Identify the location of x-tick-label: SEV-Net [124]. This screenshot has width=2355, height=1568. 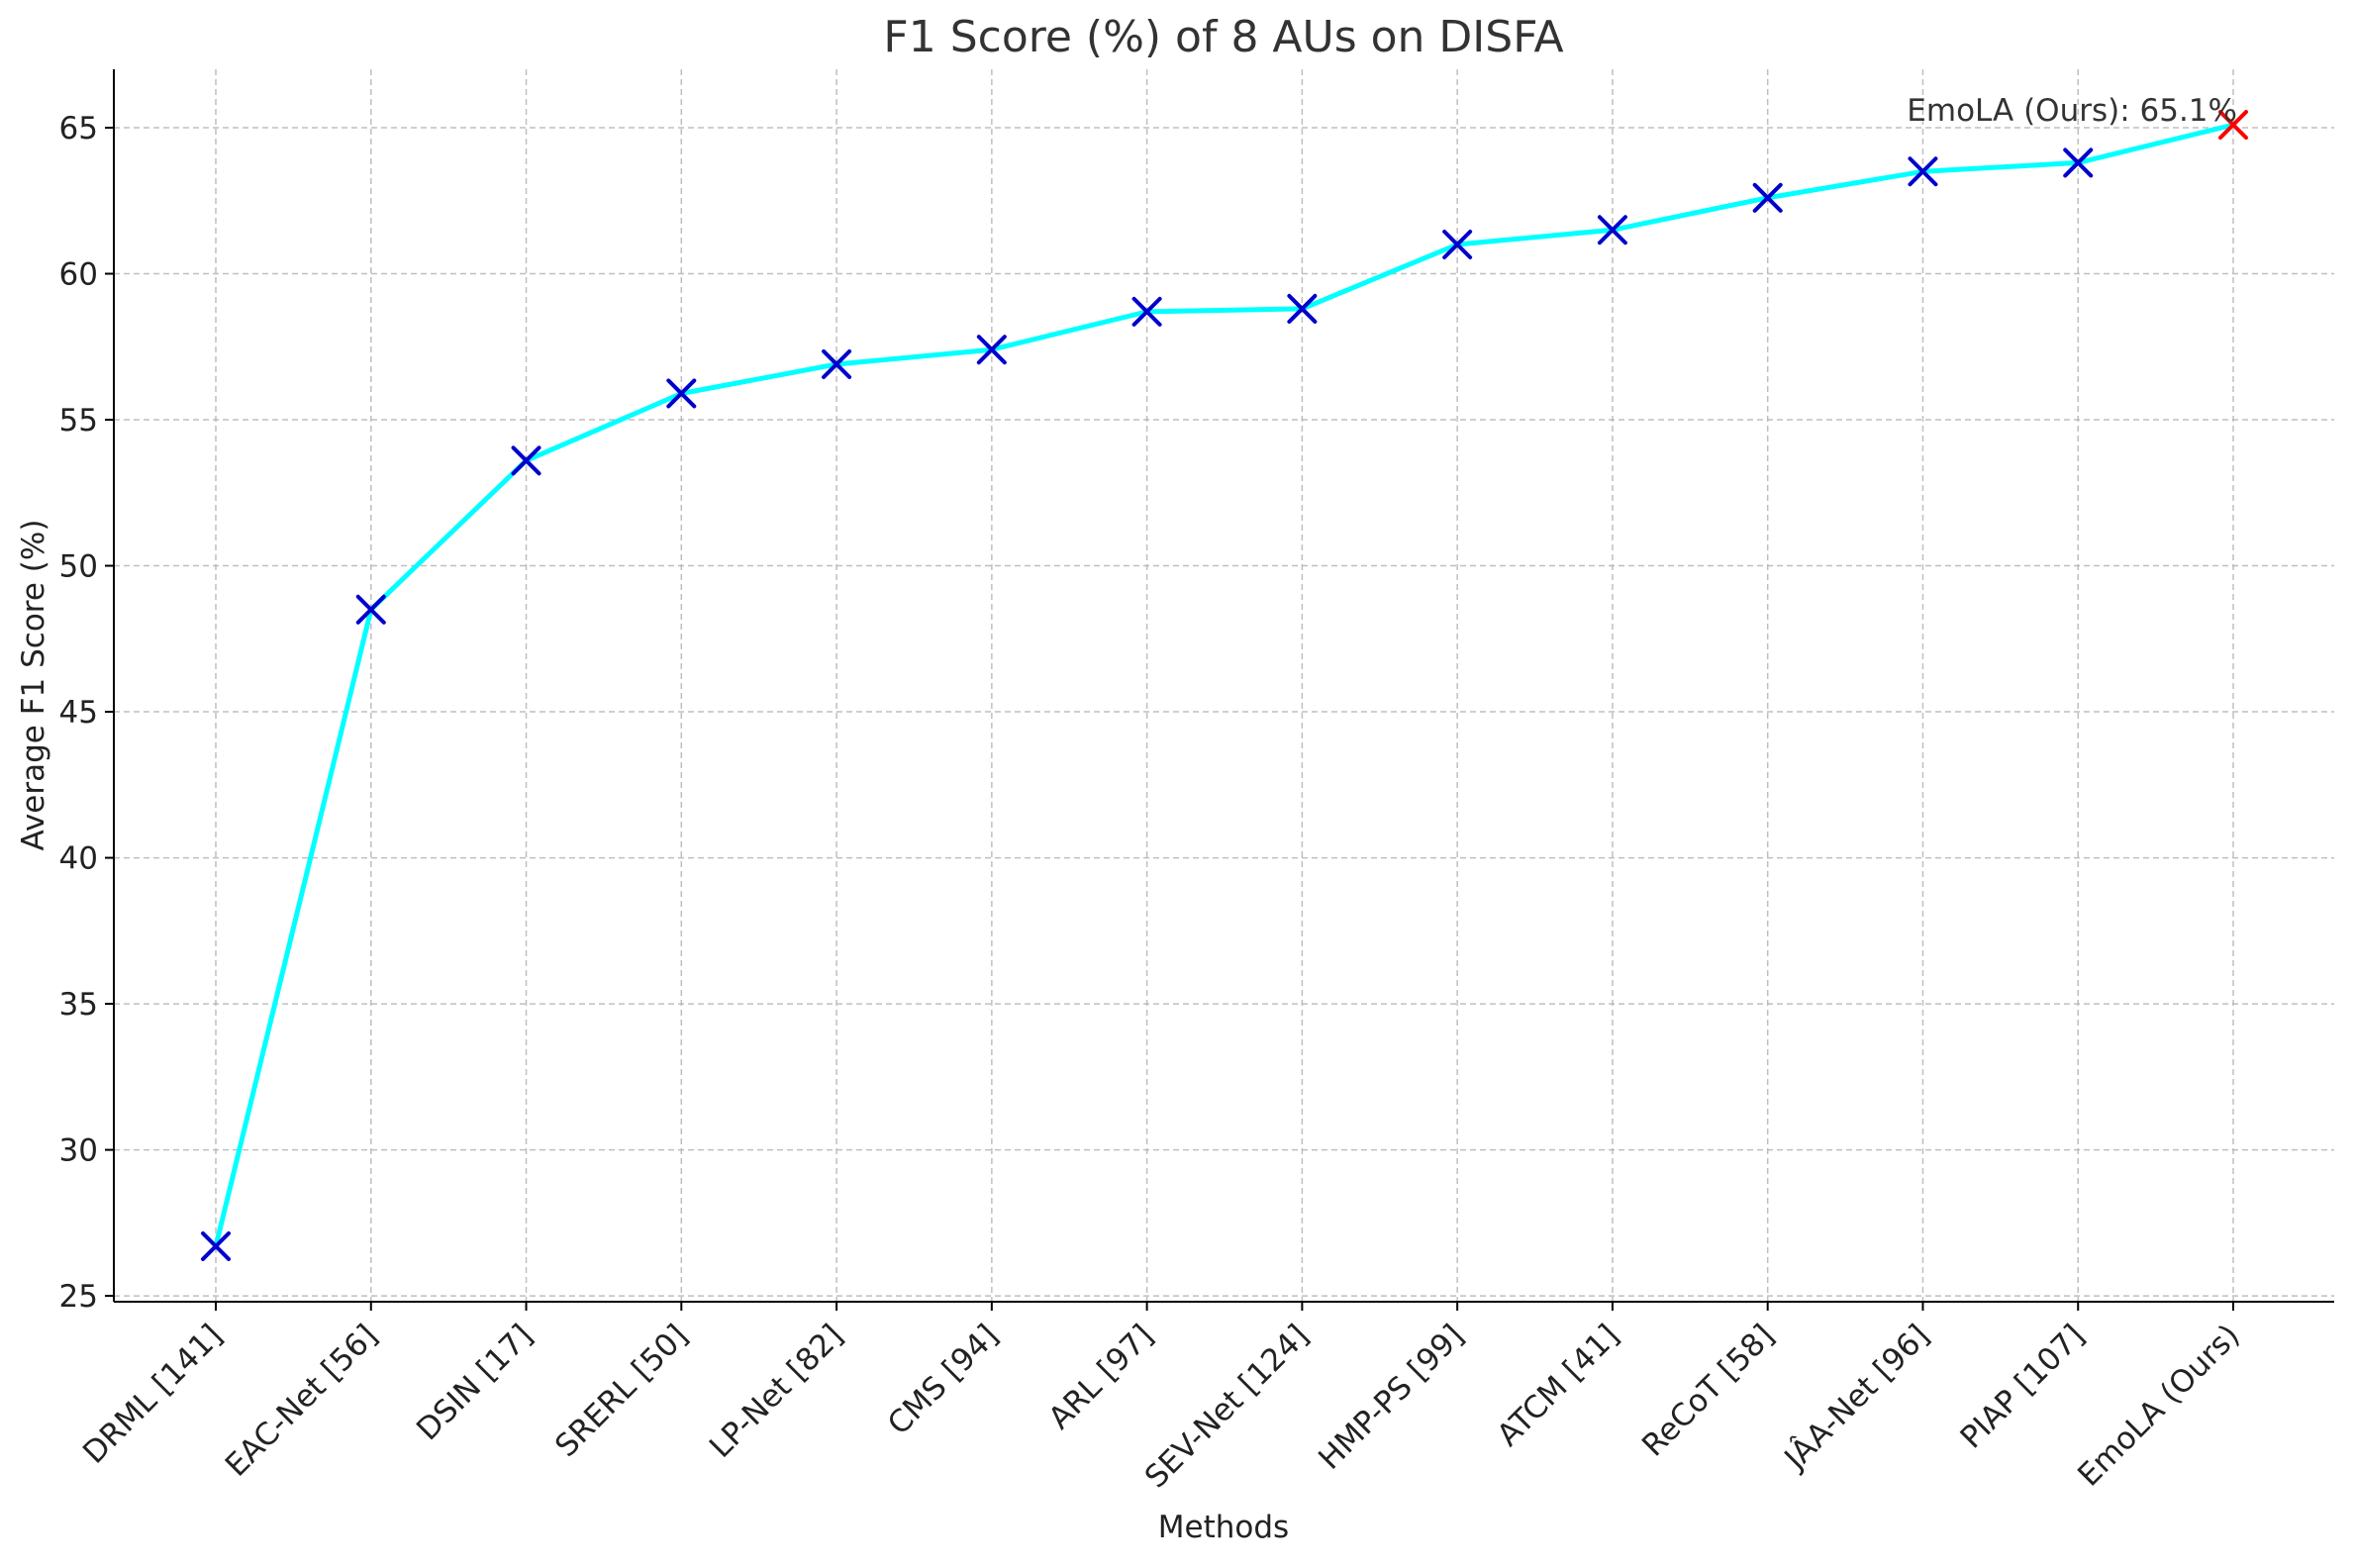
(1227, 1406).